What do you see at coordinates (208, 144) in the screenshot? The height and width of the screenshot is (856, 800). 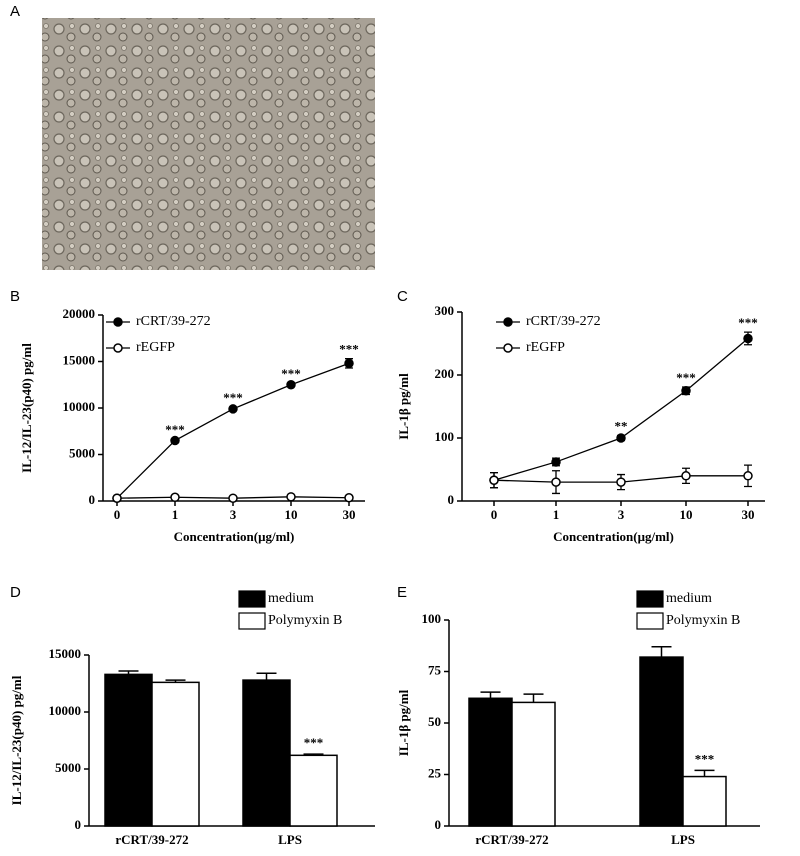 I see `micrograph` at bounding box center [208, 144].